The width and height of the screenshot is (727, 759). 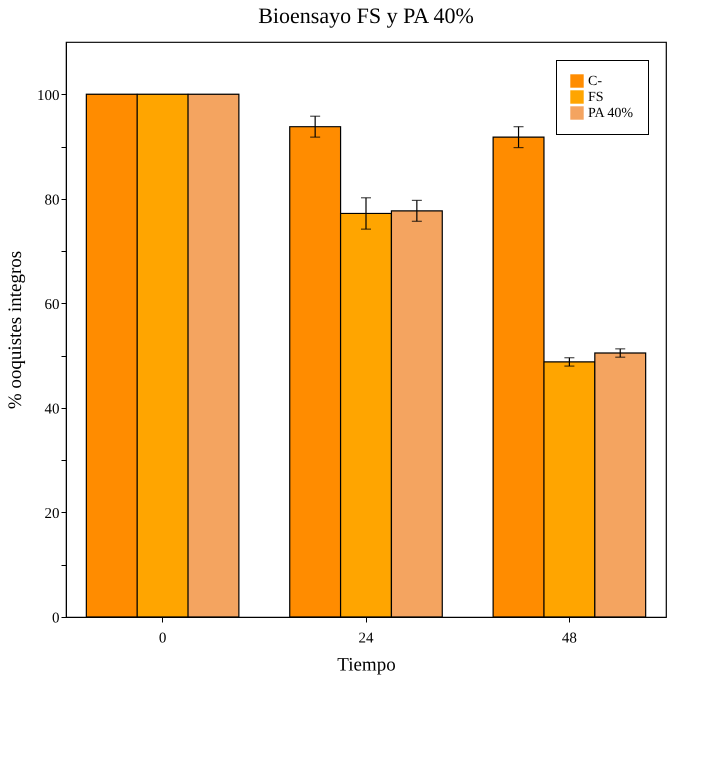 What do you see at coordinates (569, 638) in the screenshot?
I see `x-tick-label: 48` at bounding box center [569, 638].